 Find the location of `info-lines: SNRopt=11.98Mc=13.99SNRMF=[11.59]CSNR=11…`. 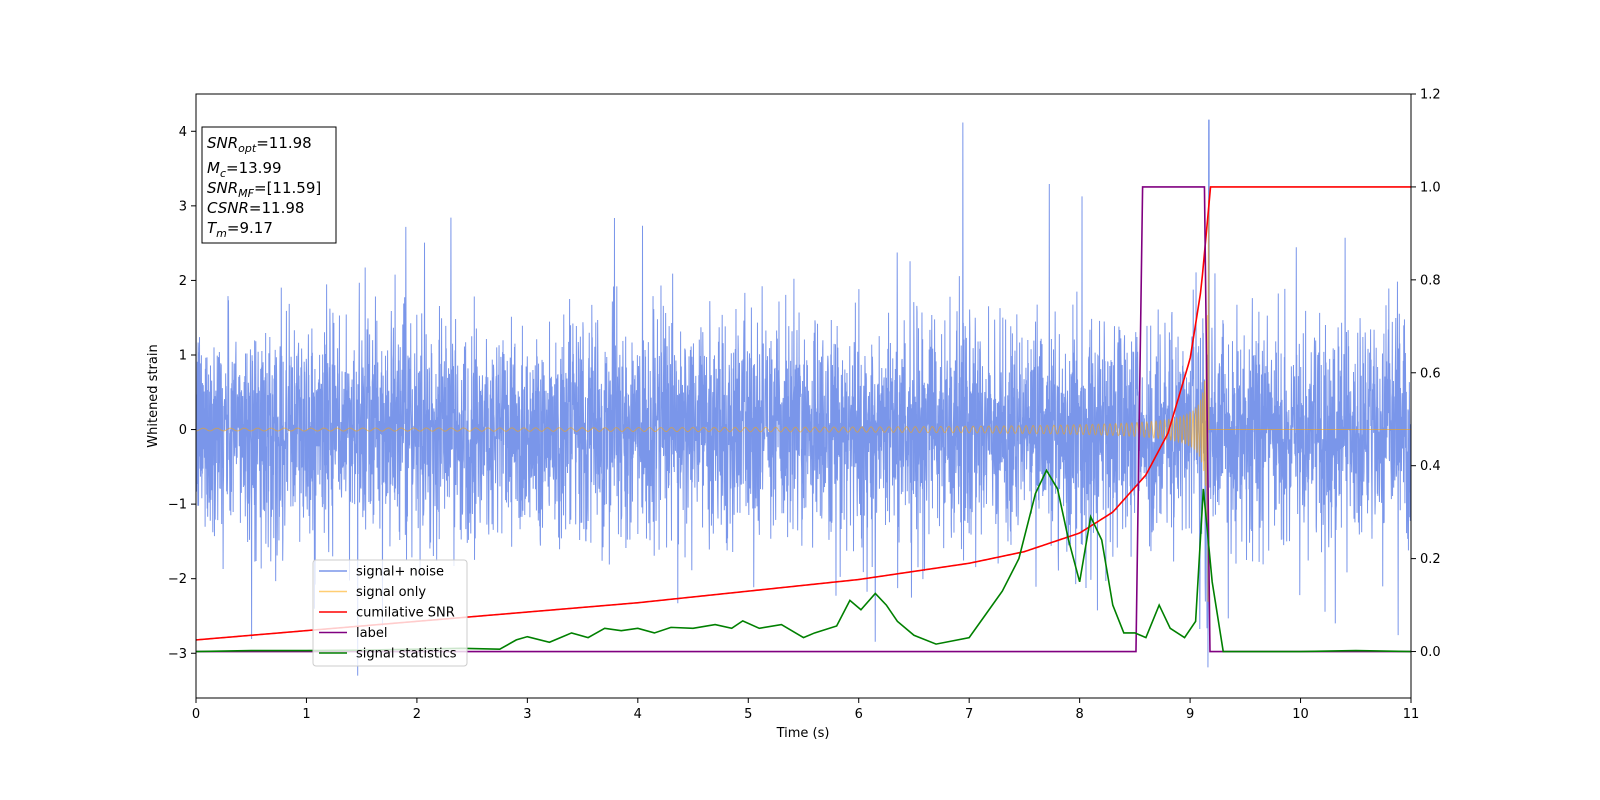

info-lines: SNRopt=11.98Mc=13.99SNRMF=[11.59]CSNR=11… is located at coordinates (264, 187).